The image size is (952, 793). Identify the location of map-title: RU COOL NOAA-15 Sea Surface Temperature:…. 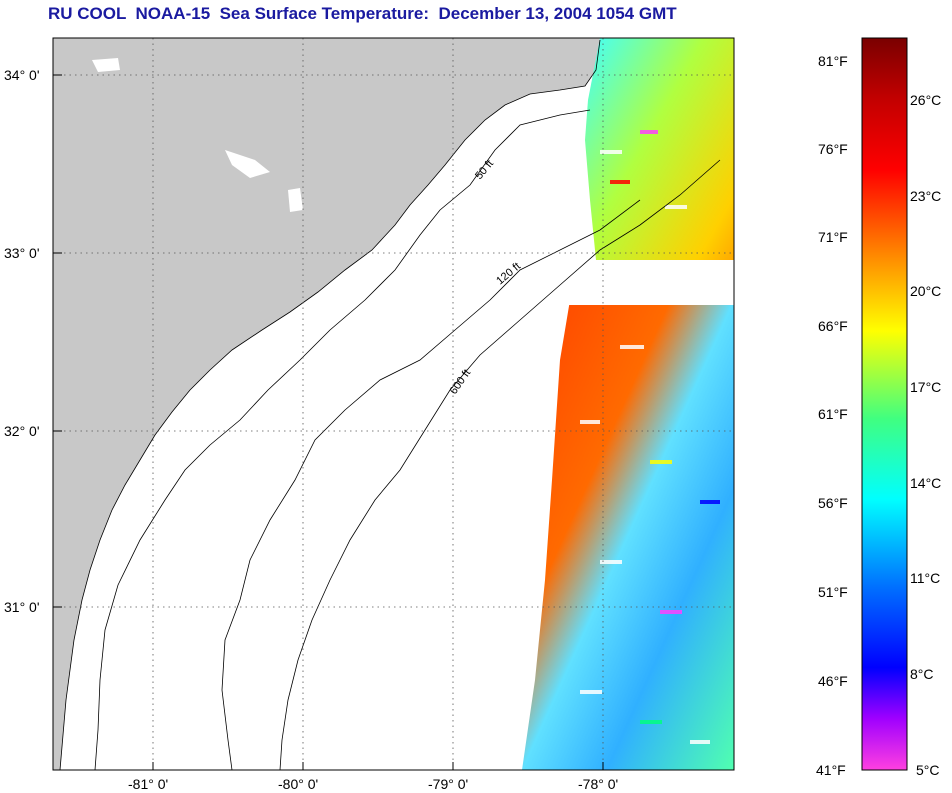
(362, 13).